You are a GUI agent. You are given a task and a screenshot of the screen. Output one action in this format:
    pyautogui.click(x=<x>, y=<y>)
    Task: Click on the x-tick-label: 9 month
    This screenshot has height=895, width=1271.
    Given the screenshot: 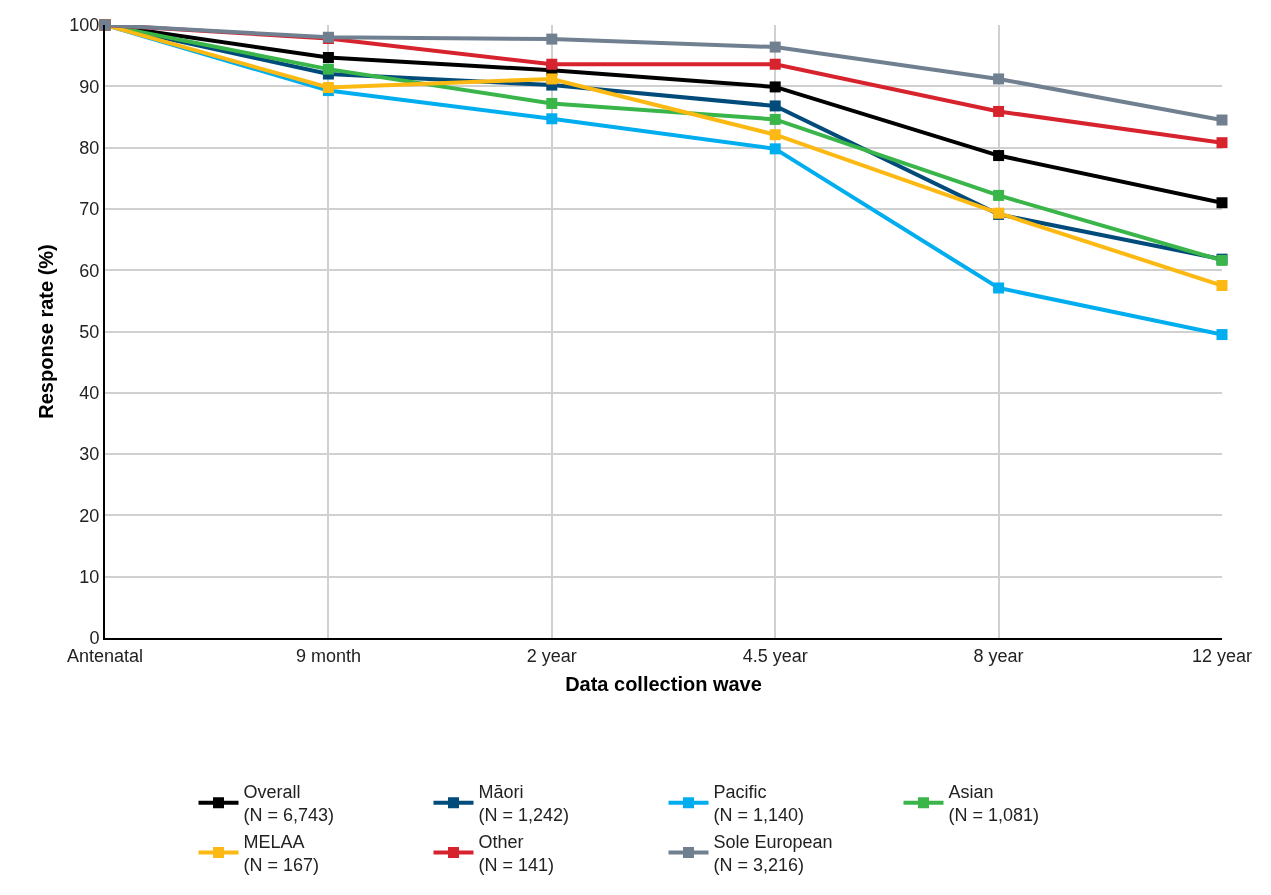 What is the action you would take?
    pyautogui.click(x=328, y=655)
    